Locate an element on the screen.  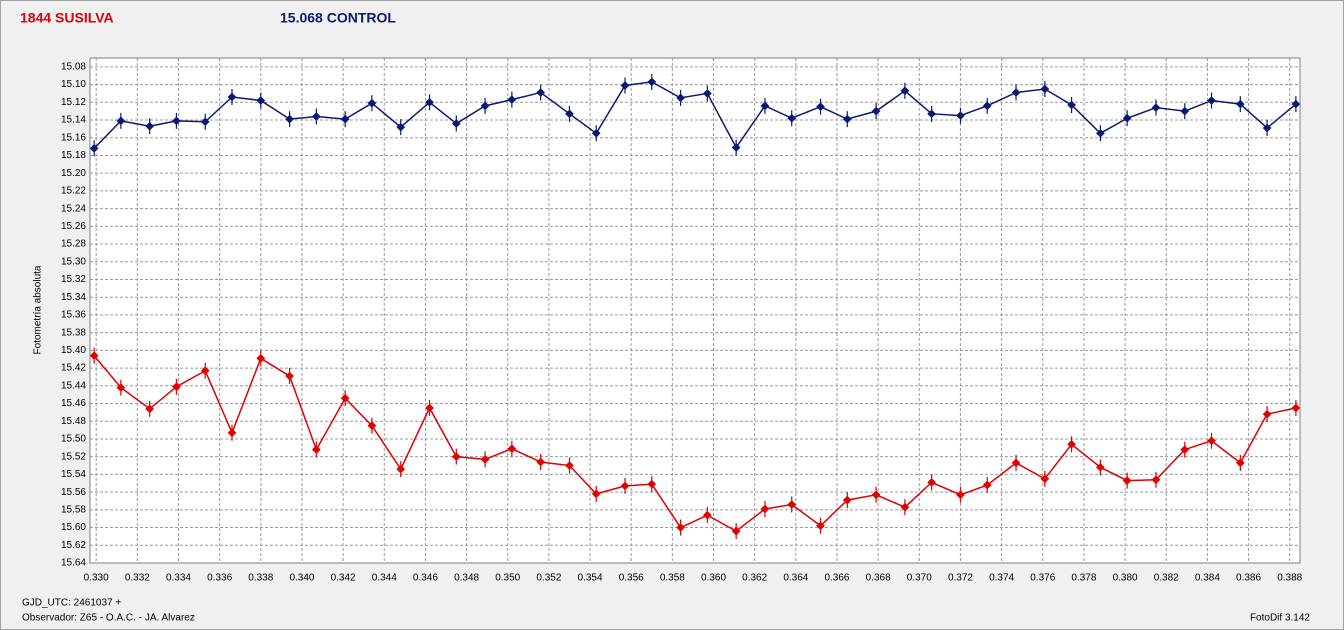
y-tick-label: 15.44 is located at coordinates (73, 385).